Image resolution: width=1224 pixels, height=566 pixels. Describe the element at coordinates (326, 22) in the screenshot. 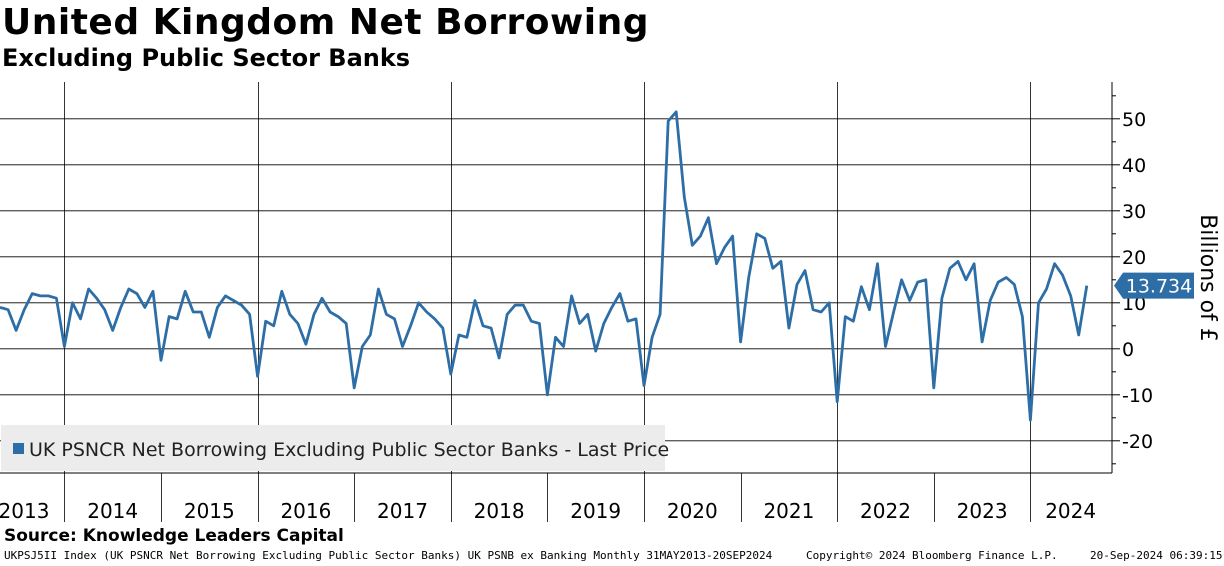

I see `chart-title: United Kingdom Net Borrowing` at that location.